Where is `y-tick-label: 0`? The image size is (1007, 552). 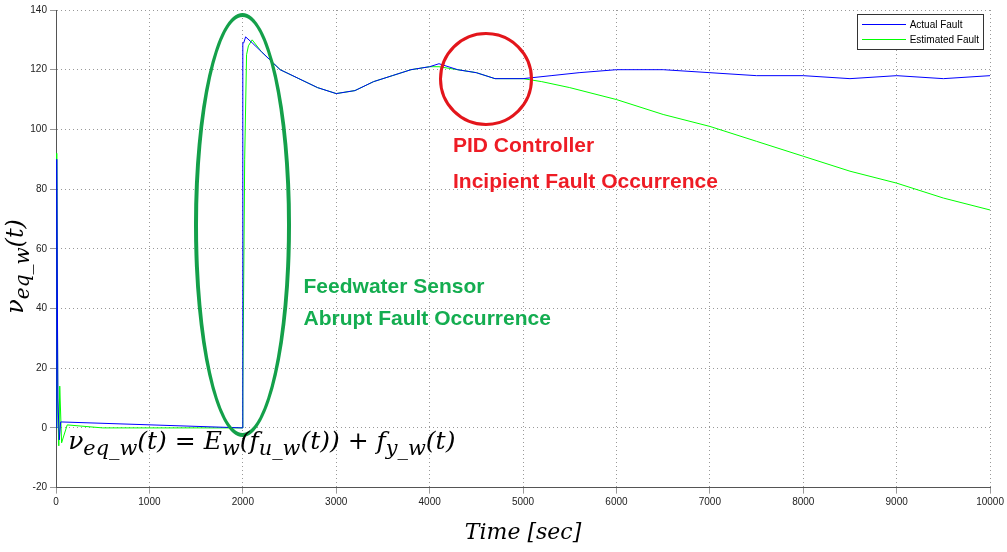 y-tick-label: 0 is located at coordinates (44, 427).